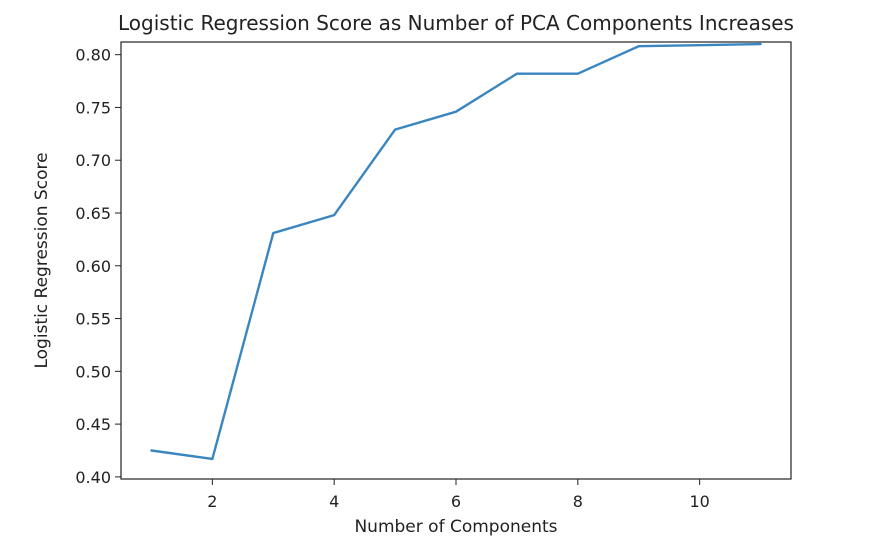 This screenshot has width=882, height=556. Describe the element at coordinates (93, 107) in the screenshot. I see `y-tick-label: 0.75` at that location.